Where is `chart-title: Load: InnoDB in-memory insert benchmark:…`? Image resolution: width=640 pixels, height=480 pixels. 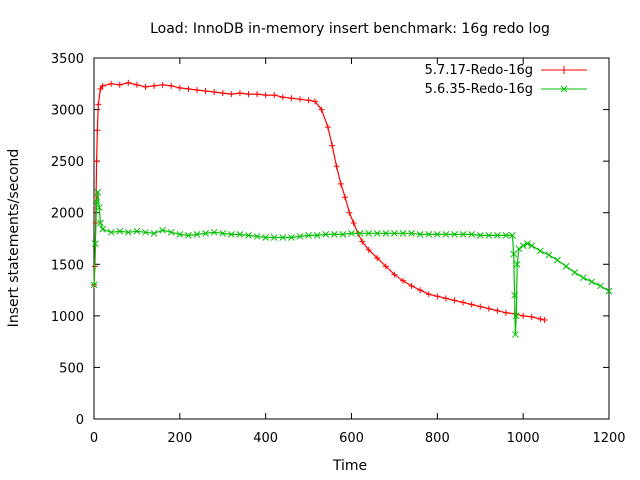
chart-title: Load: InnoDB in-memory insert benchmark:… is located at coordinates (350, 29).